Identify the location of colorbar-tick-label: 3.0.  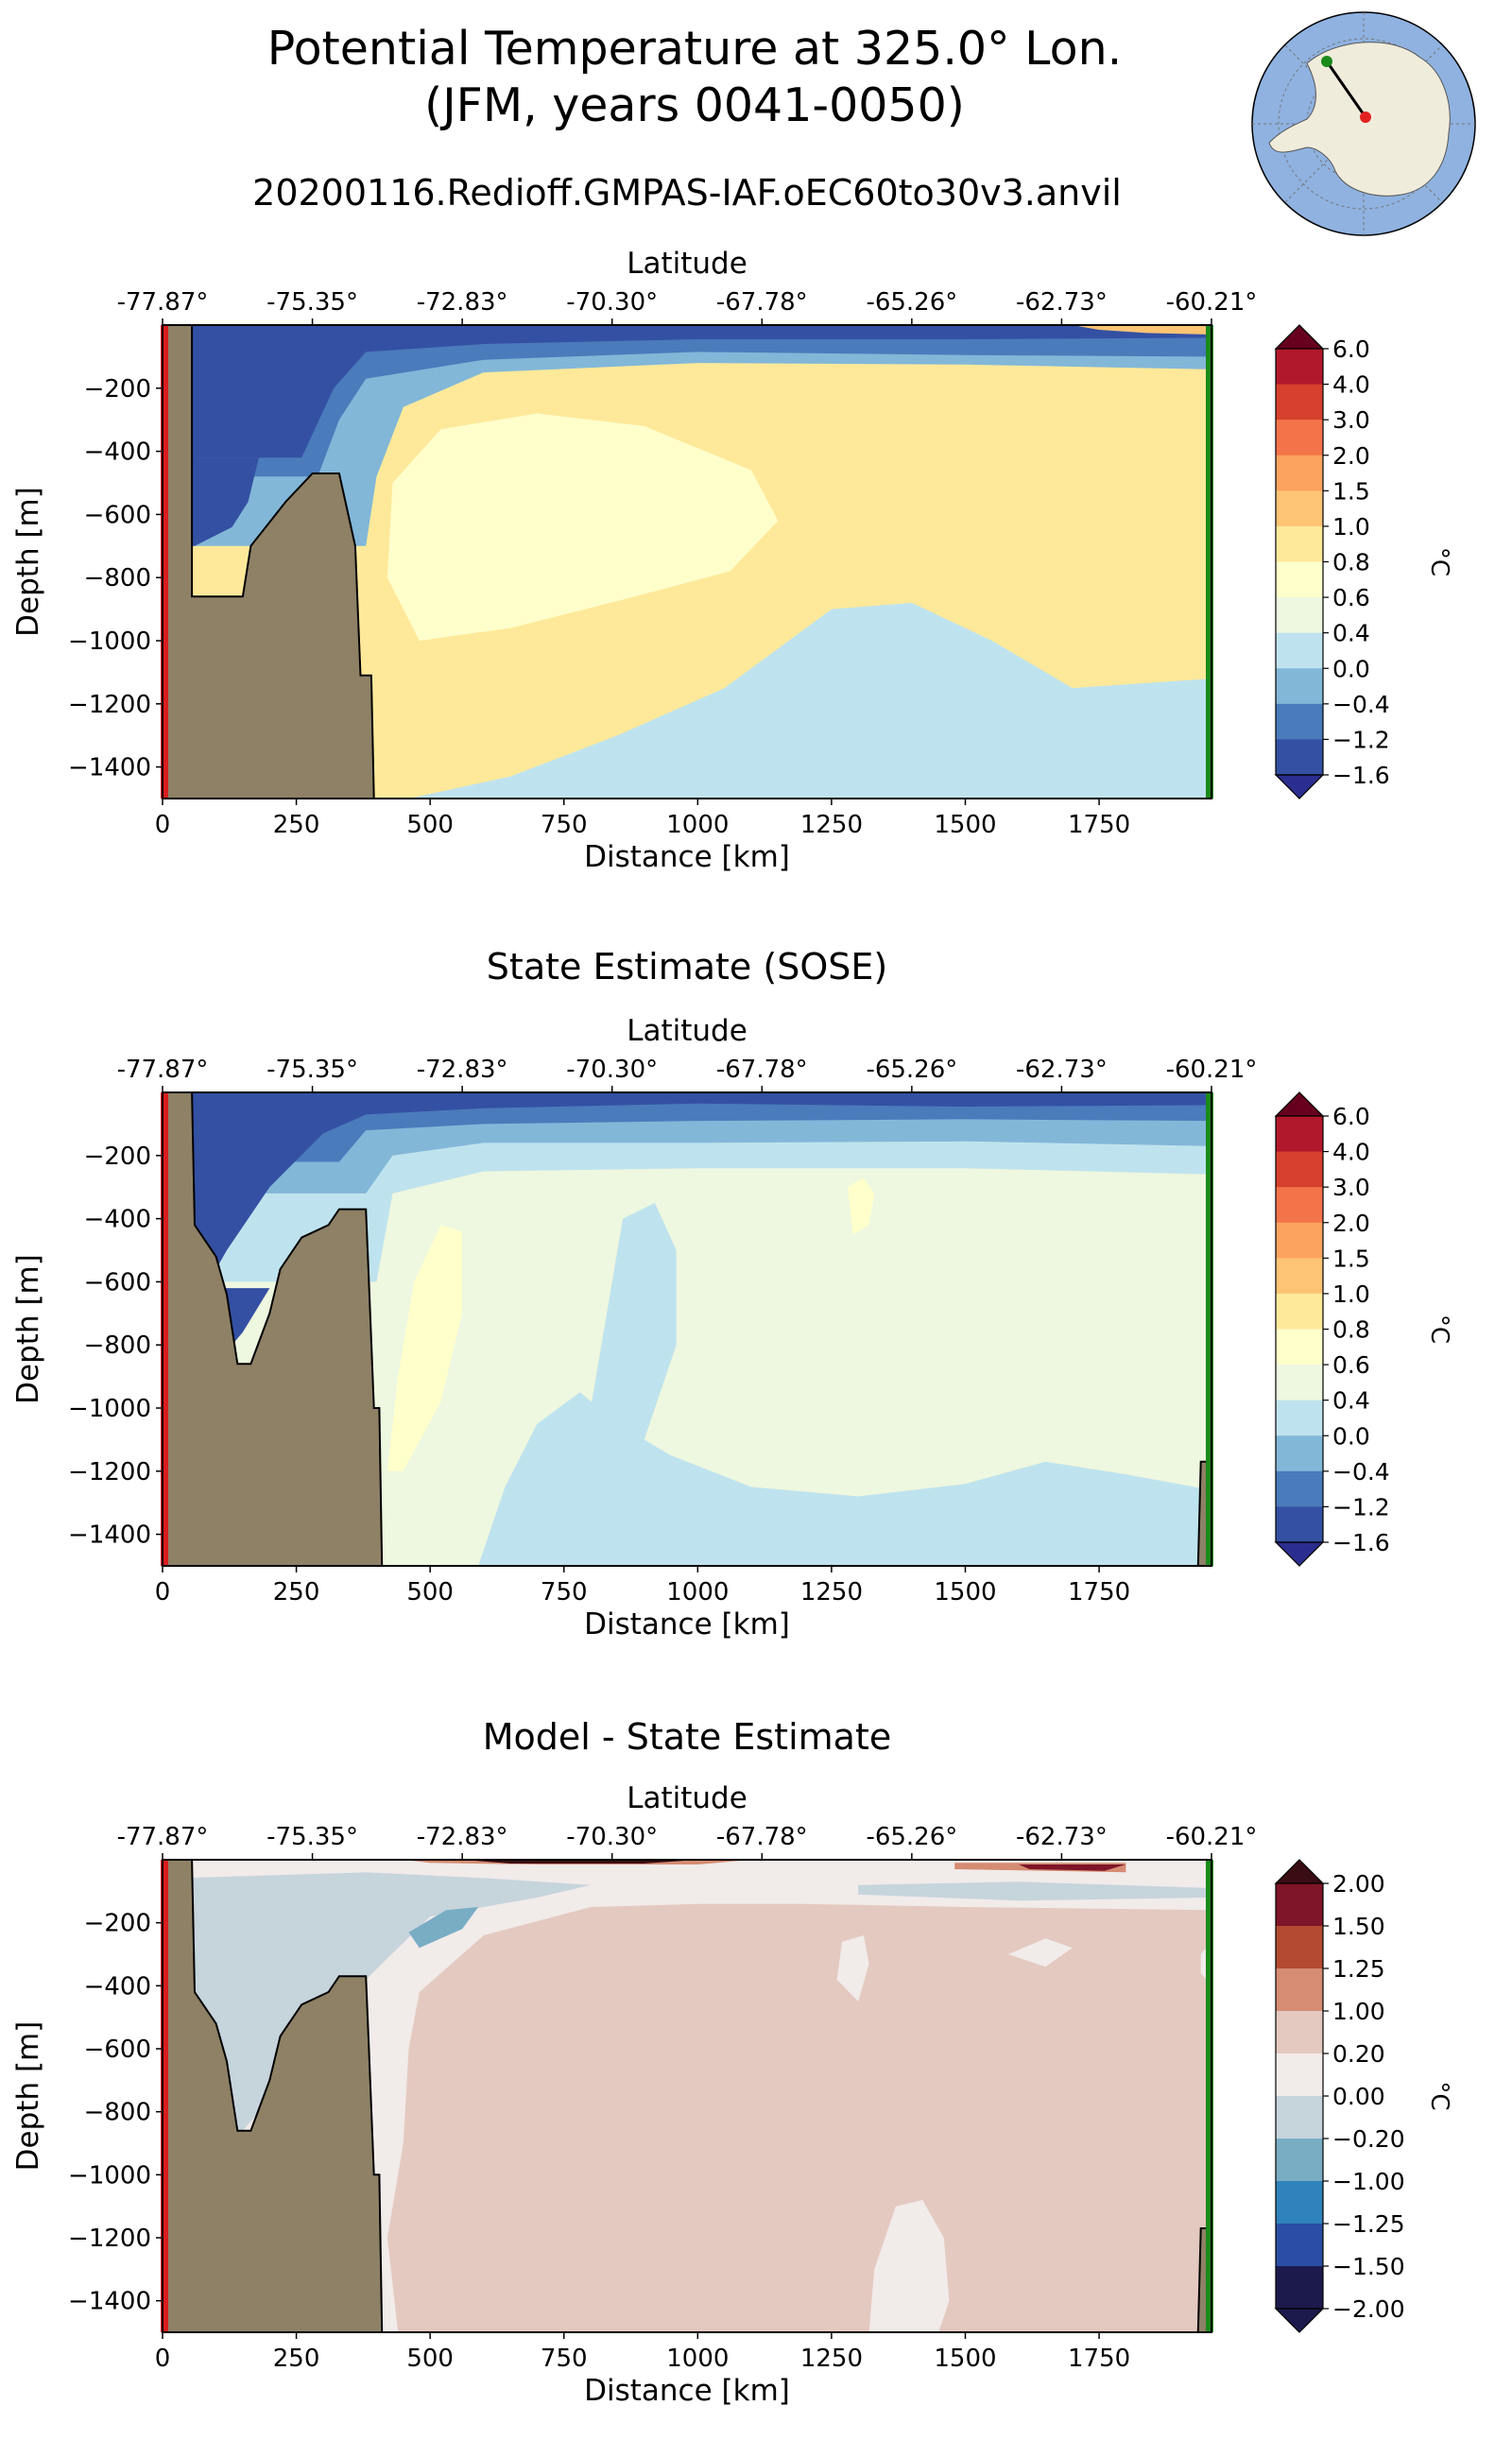
(1351, 1187).